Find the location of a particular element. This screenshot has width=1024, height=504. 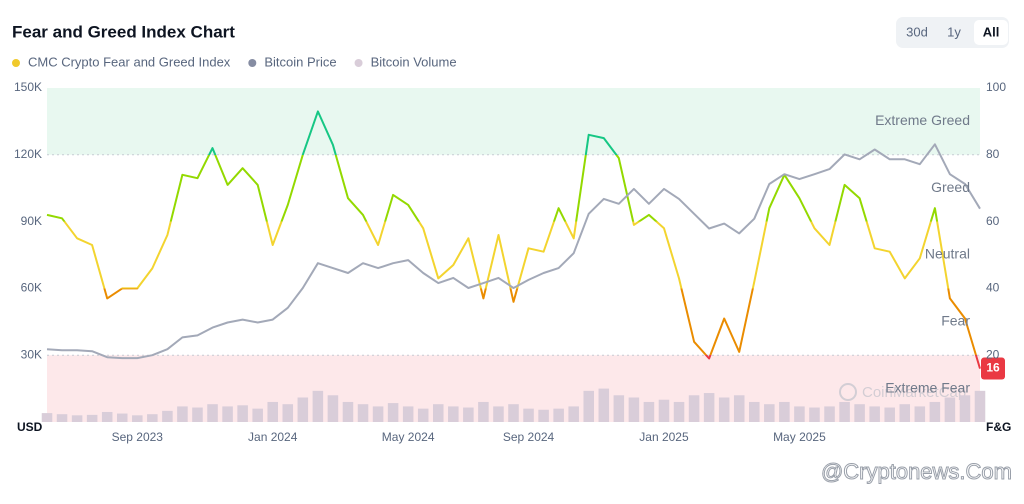

zone-label: Extreme Fear is located at coordinates (927, 387).